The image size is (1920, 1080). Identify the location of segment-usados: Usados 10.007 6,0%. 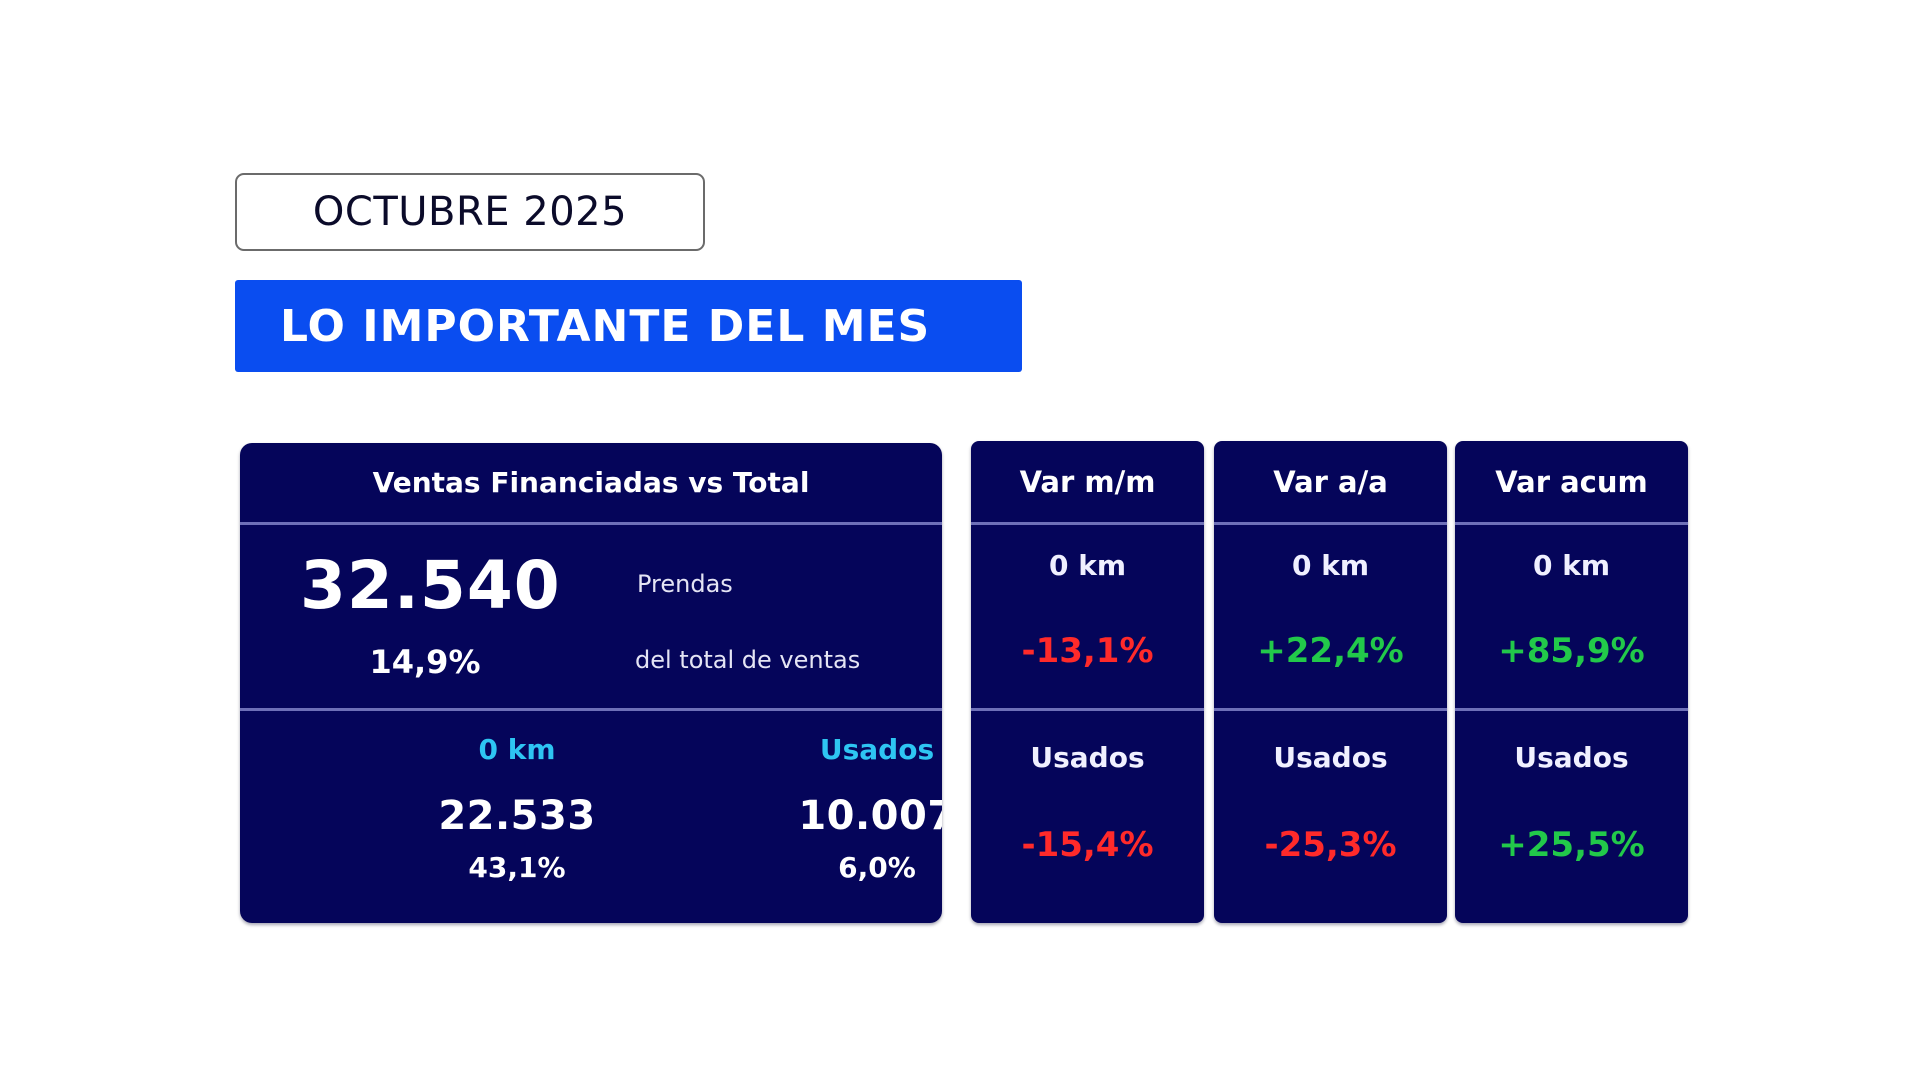
(839, 808).